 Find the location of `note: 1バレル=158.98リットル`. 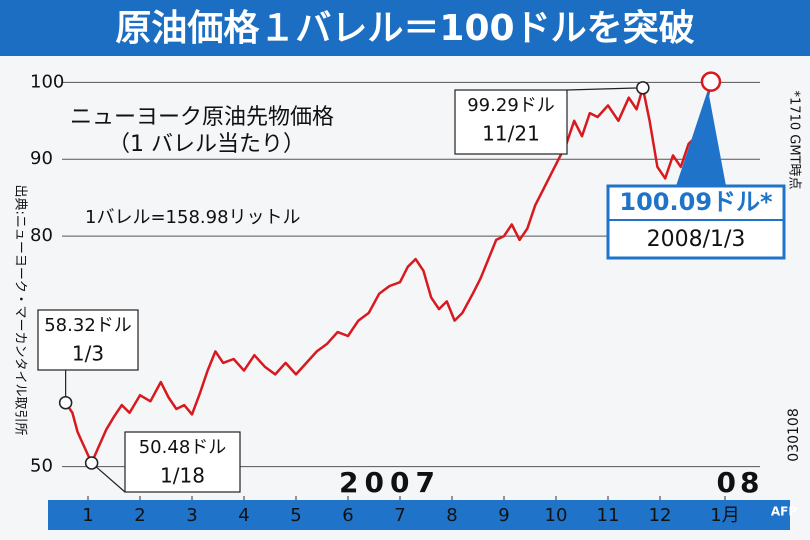

note: 1バレル=158.98リットル is located at coordinates (193, 217).